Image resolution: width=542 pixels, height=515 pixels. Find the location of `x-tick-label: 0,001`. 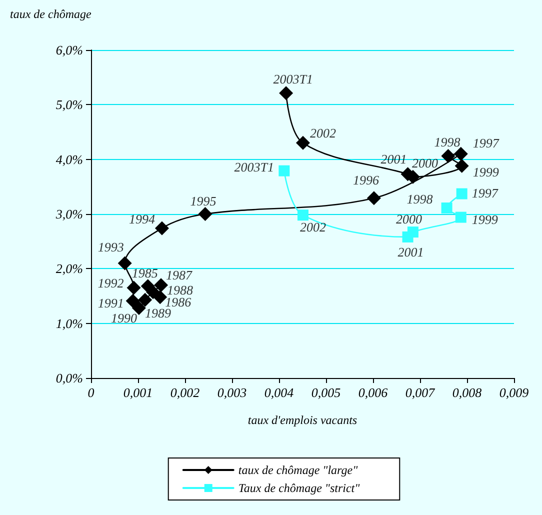

x-tick-label: 0,001 is located at coordinates (138, 392).